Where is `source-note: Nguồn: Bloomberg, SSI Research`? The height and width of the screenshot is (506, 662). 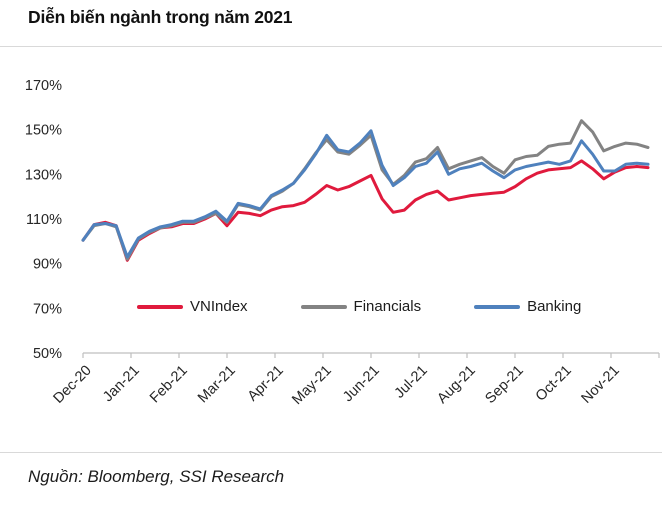
source-note: Nguồn: Bloomberg, SSI Research is located at coordinates (156, 476).